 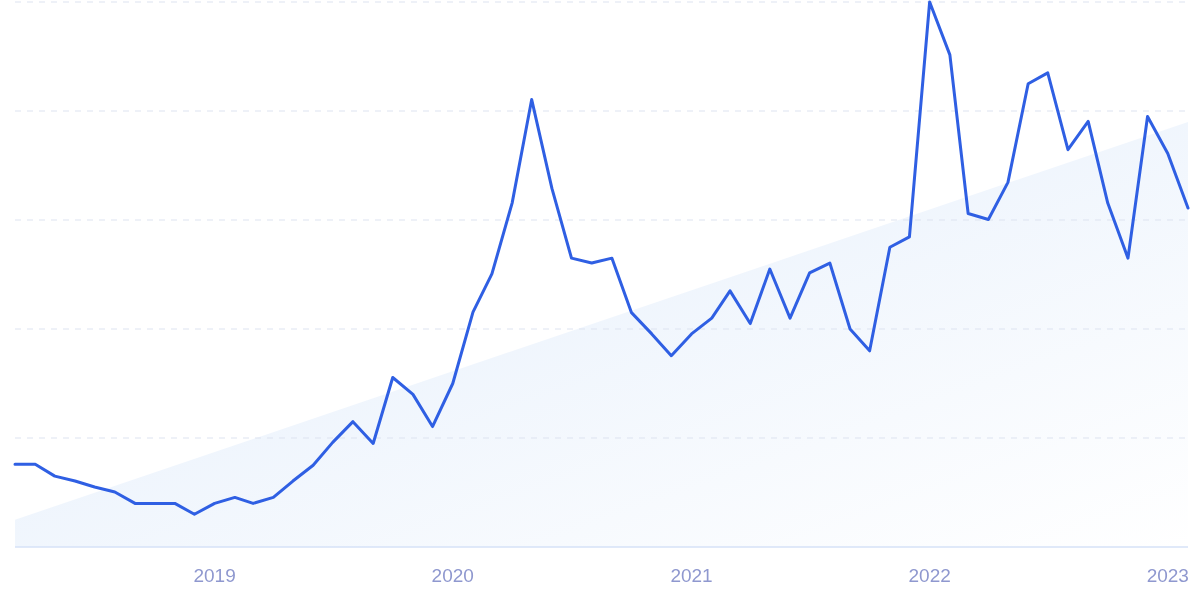 I want to click on x-tick-label: 2020, so click(x=452, y=575).